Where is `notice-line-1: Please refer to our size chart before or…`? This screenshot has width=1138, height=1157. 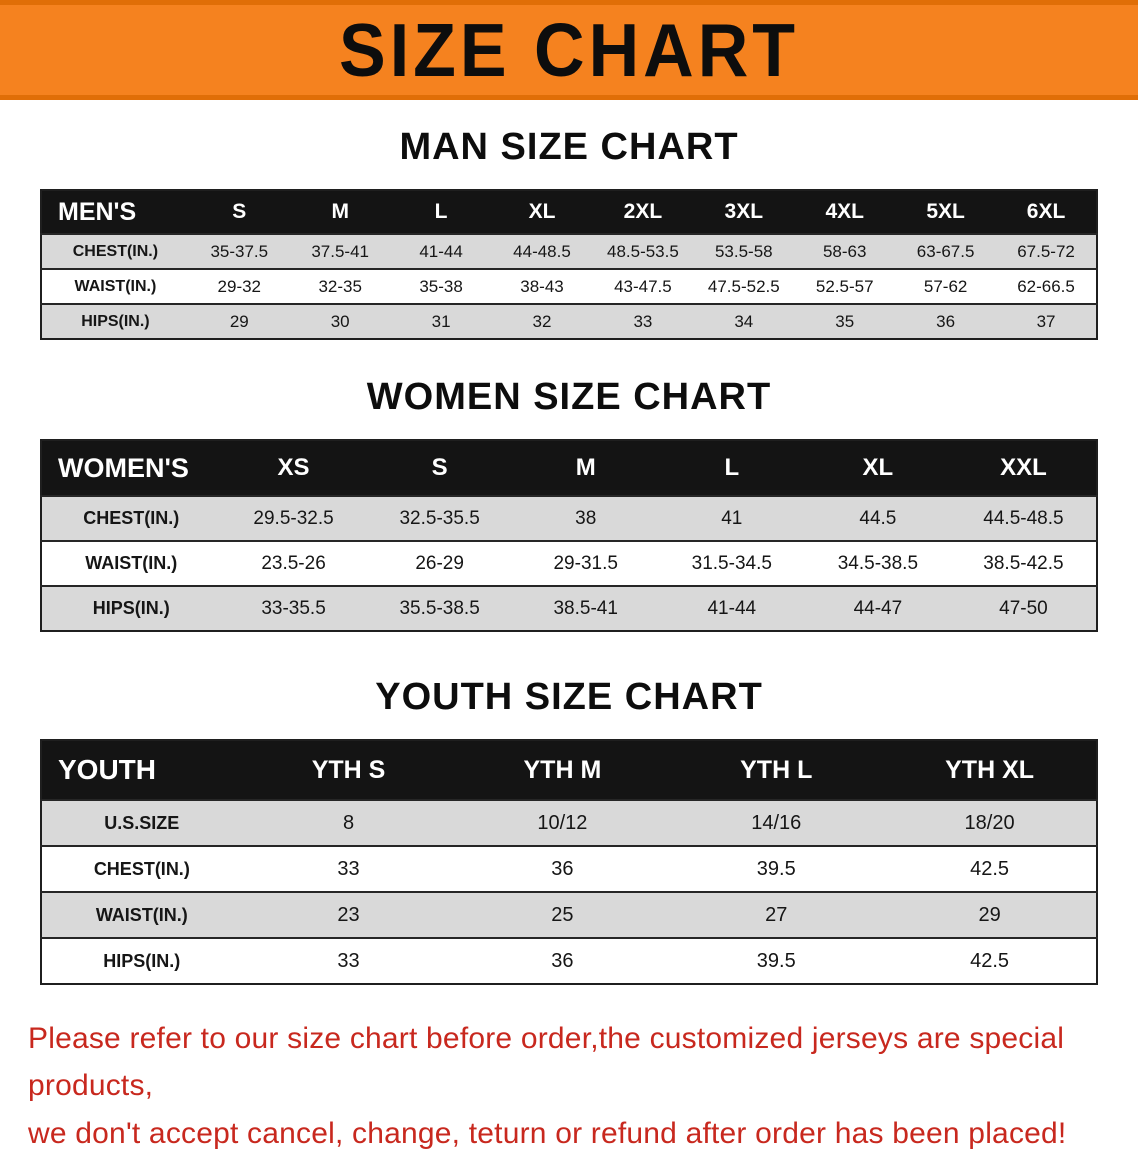
notice-line-1: Please refer to our size chart before or… is located at coordinates (546, 1062).